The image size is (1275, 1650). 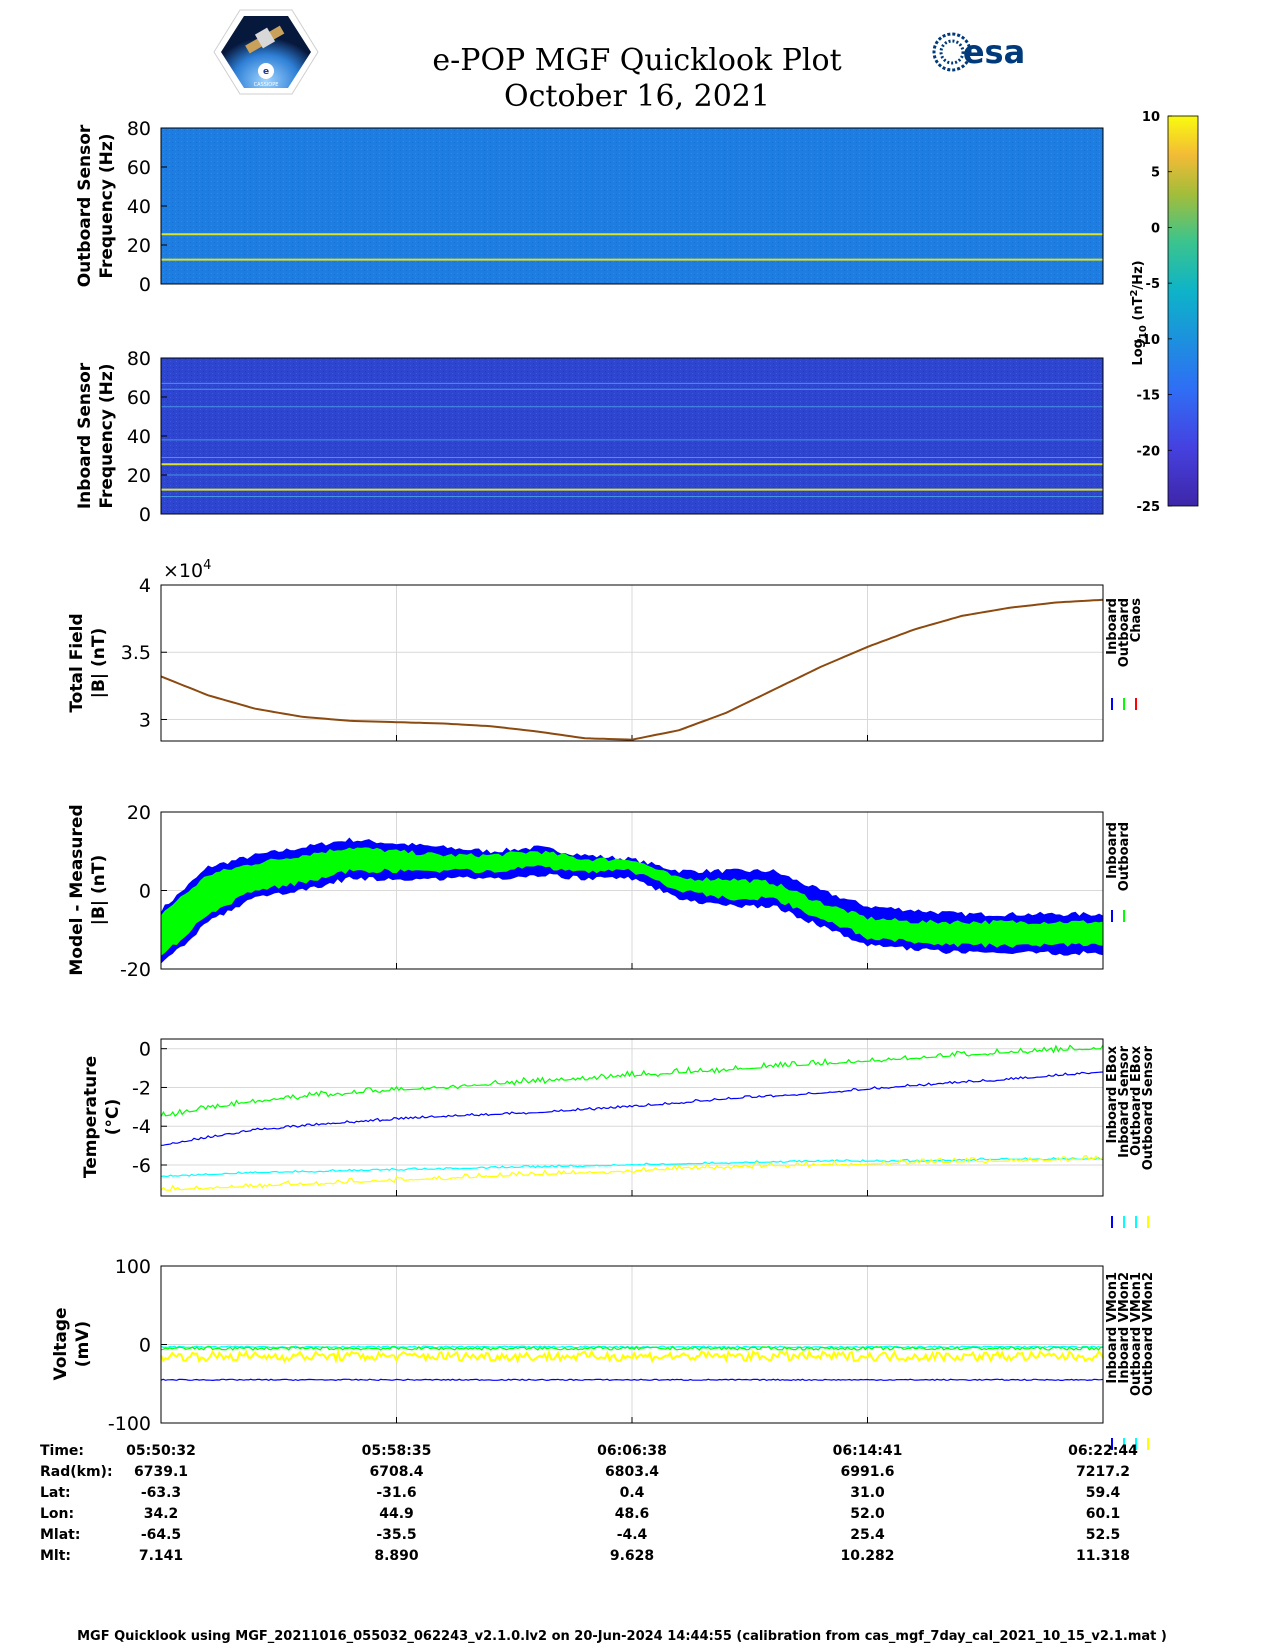 I want to click on inboard-spectrogram-panel: 80 60 40 20 0 Inboard Sensor Frequency (Hz), so click(x=589, y=437).